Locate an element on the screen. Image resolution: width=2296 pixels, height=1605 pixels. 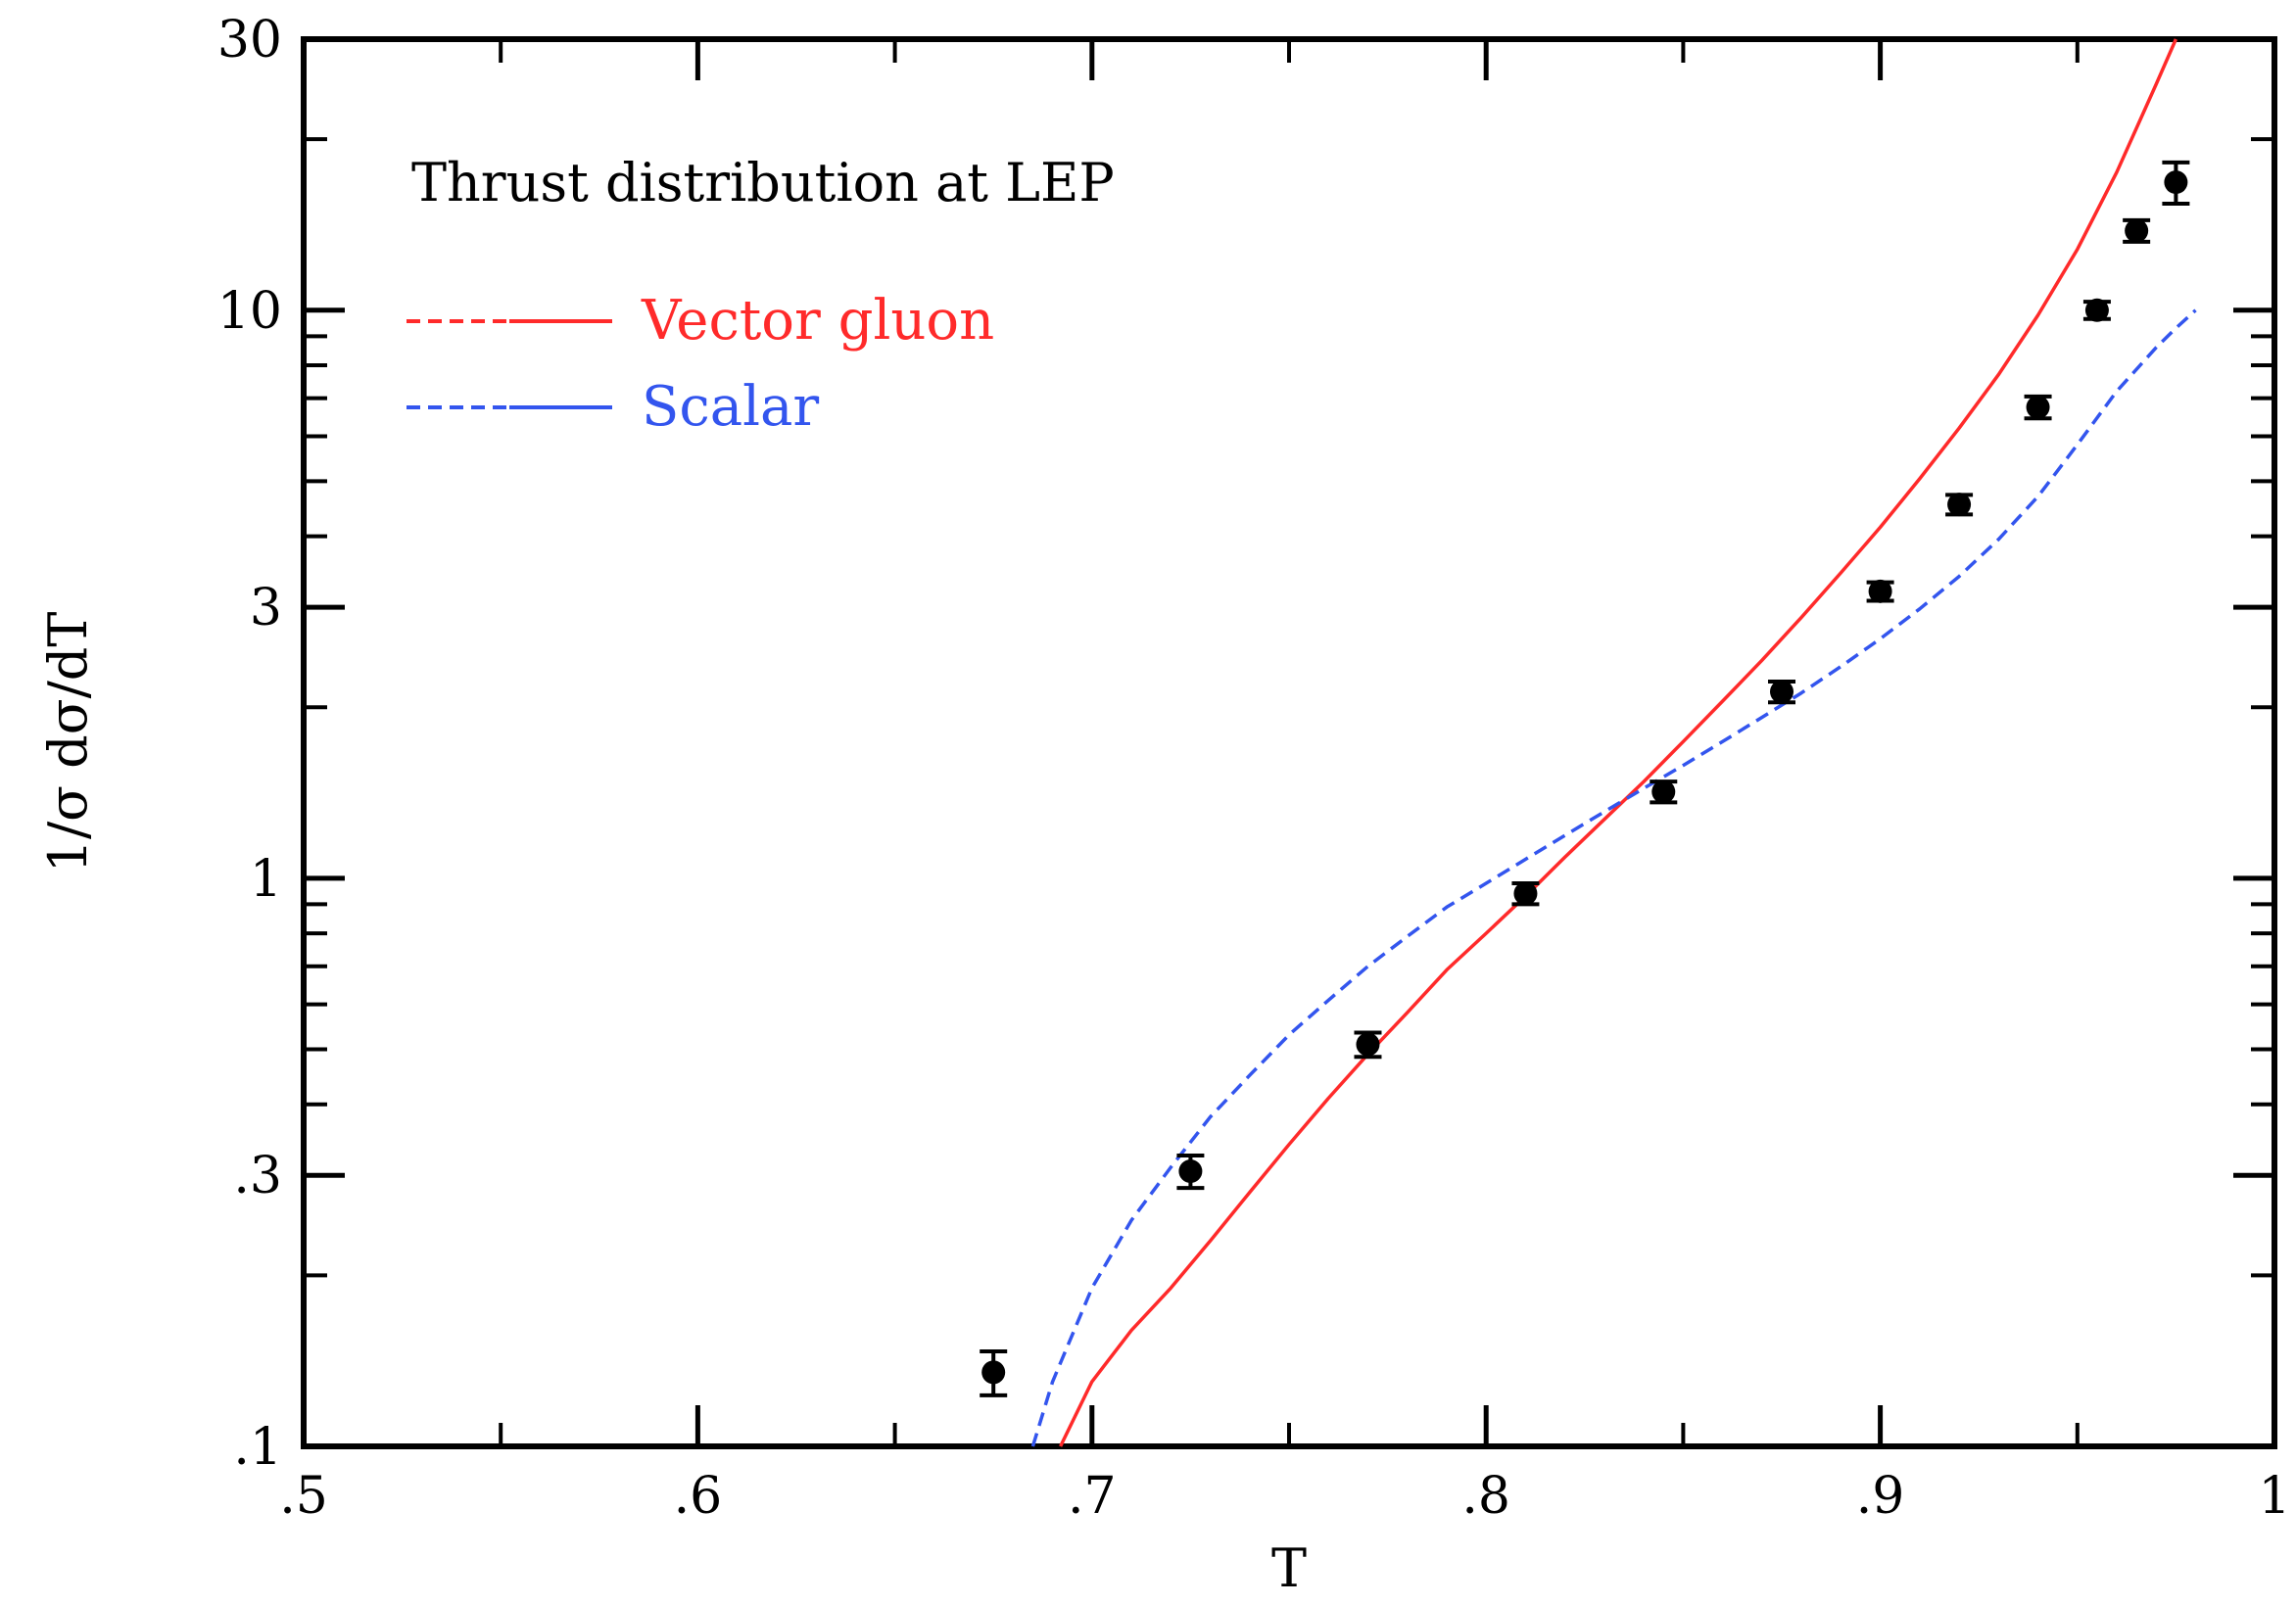
x-tick-label: .5 is located at coordinates (304, 1496).